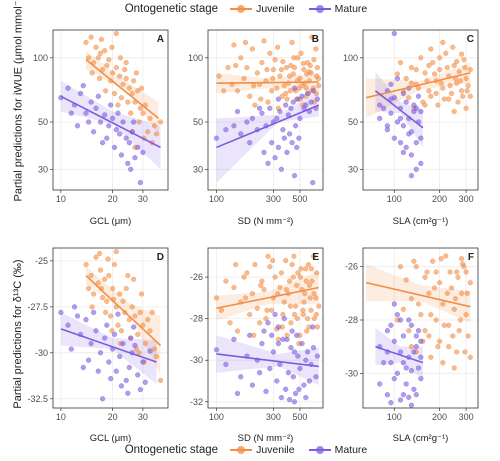  What do you see at coordinates (257, 345) in the screenshot?
I see `panel-e: 100 300 500 -32 -30 -28 -26 E SD (N mm⁻²)` at bounding box center [257, 345].